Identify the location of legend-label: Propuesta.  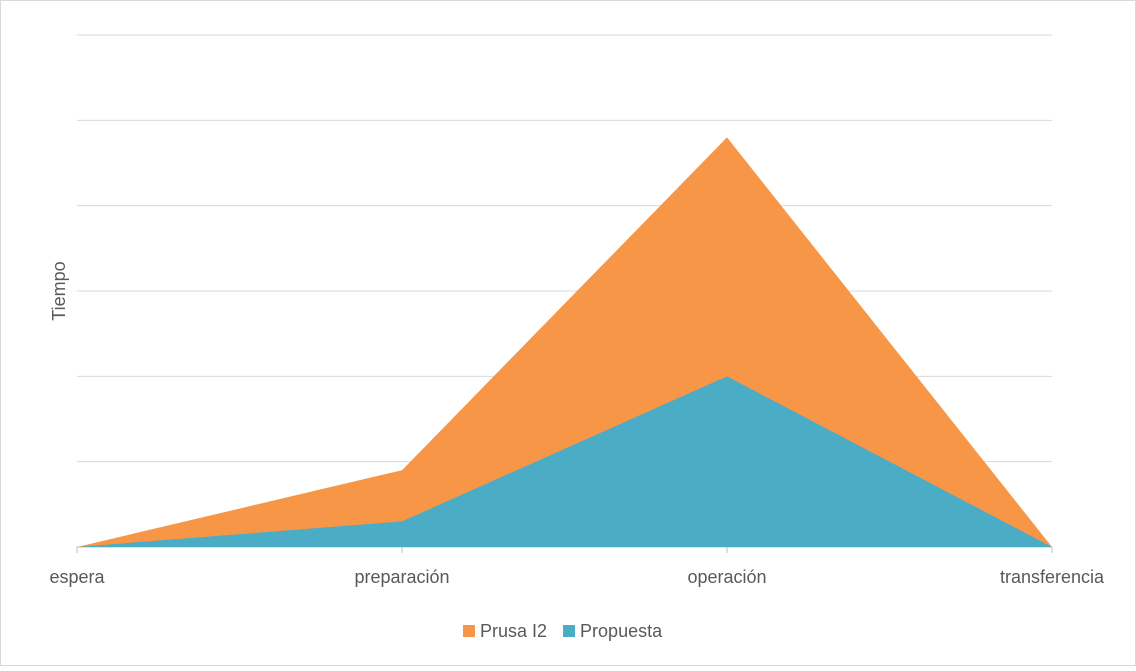
(621, 631).